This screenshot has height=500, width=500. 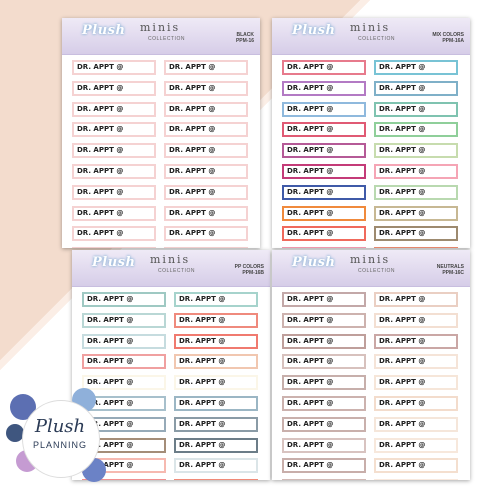 I want to click on sheet-header: Plush minis COLLECTION PP COLORS PPM-16B, so click(x=171, y=268).